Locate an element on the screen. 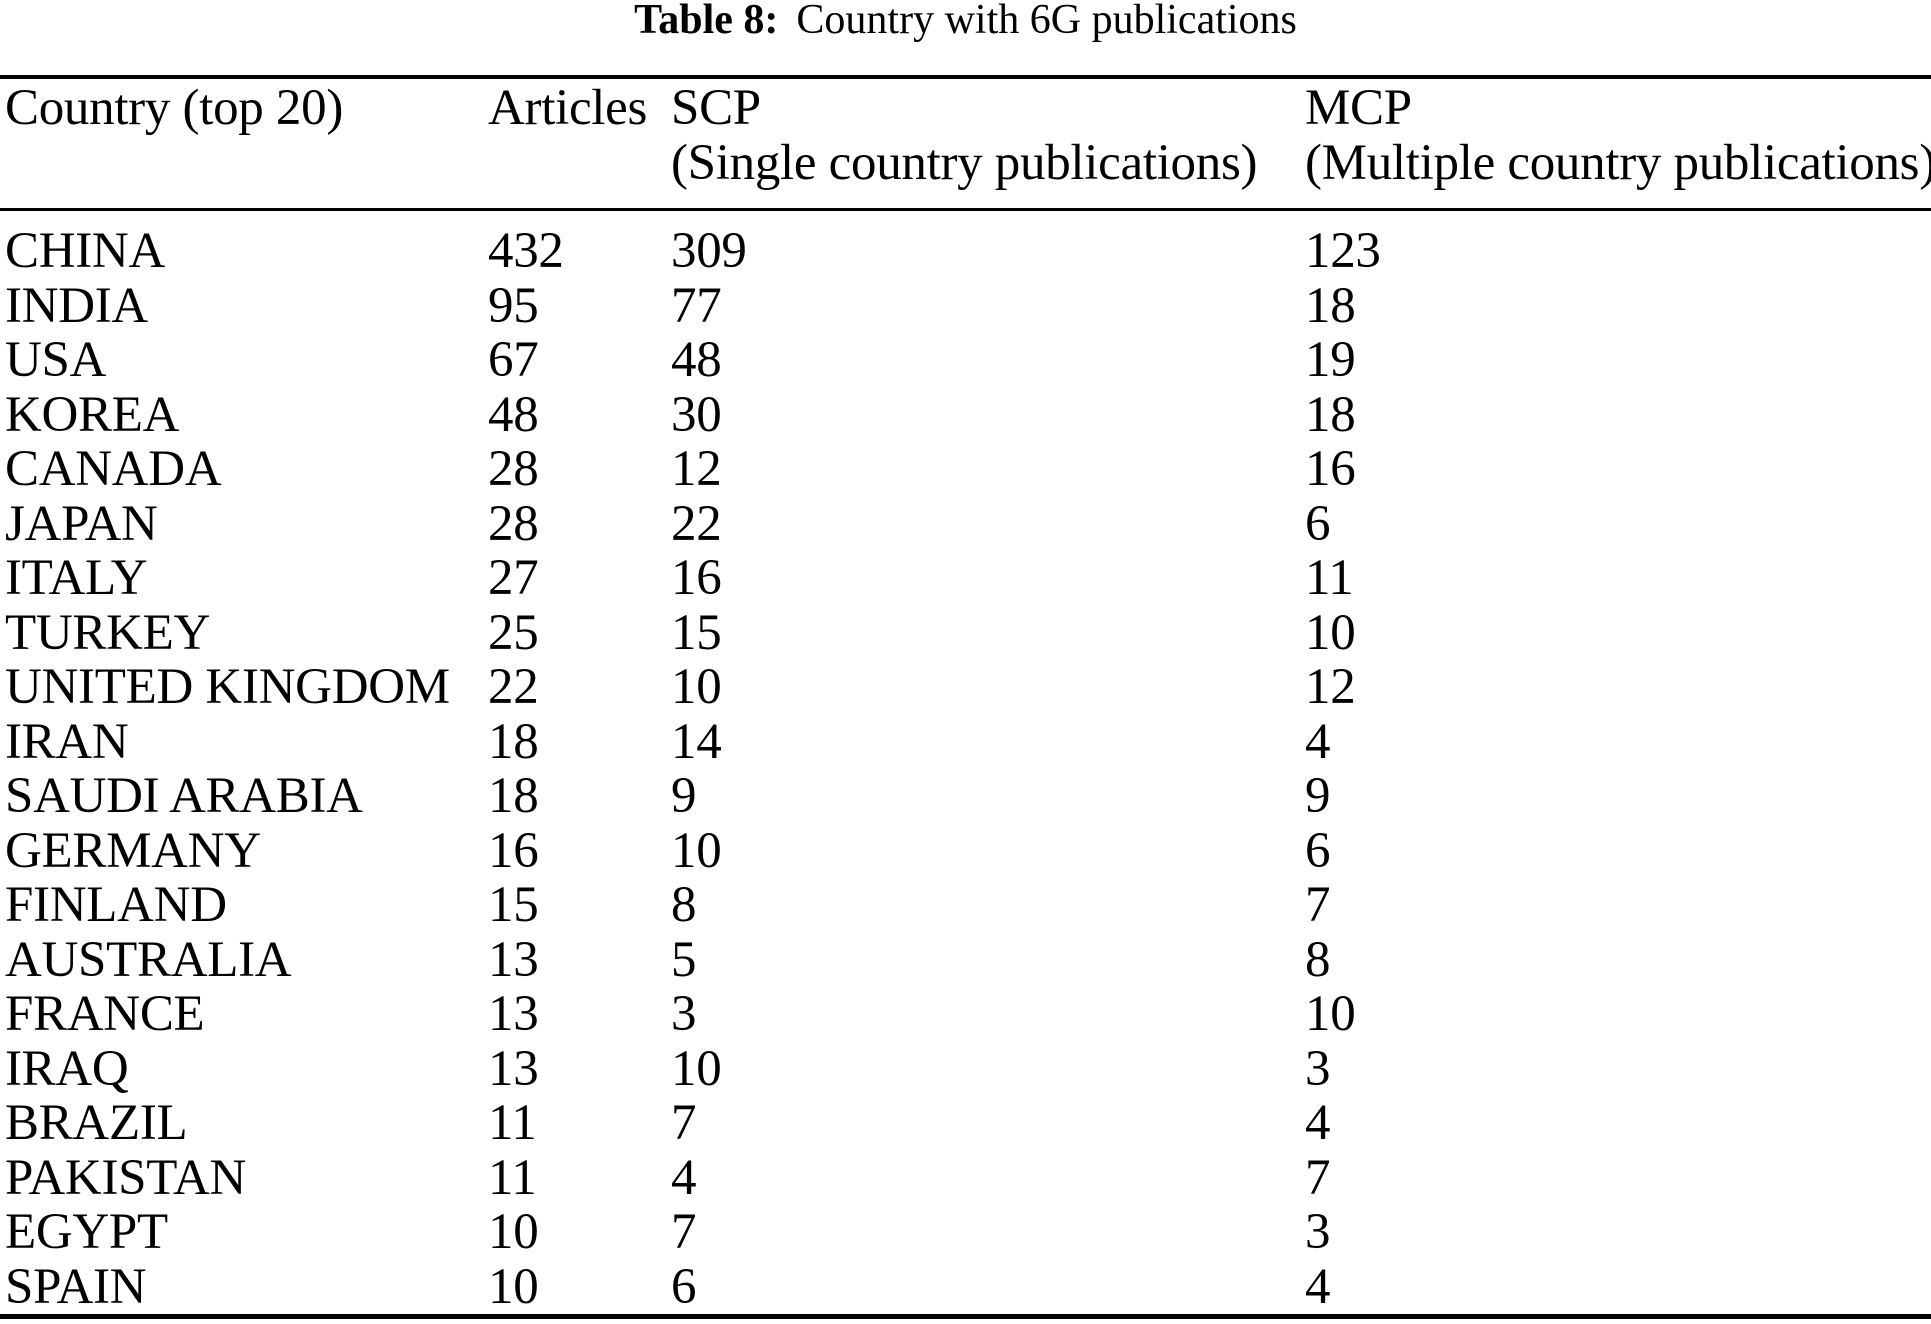 This screenshot has width=1931, height=1324. scp-cell: 8 is located at coordinates (684, 905).